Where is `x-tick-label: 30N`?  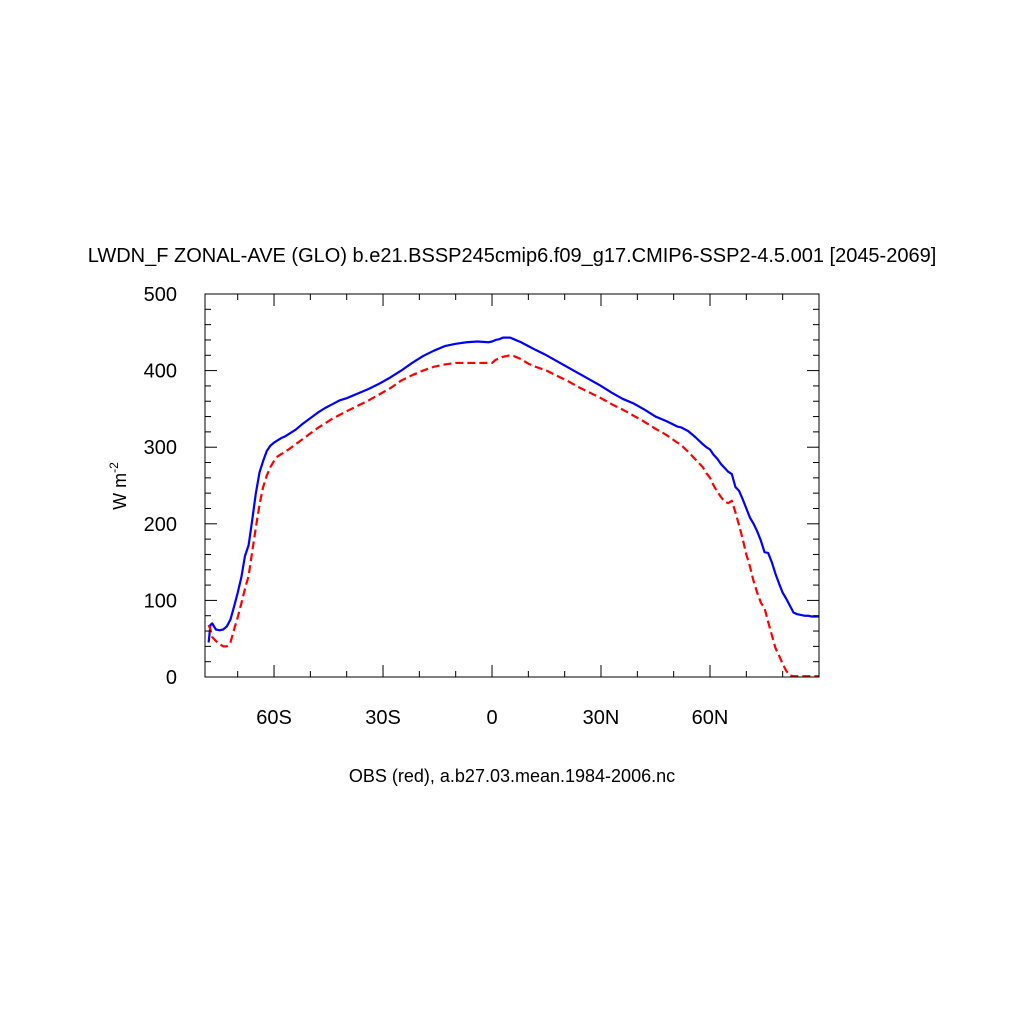 x-tick-label: 30N is located at coordinates (601, 718).